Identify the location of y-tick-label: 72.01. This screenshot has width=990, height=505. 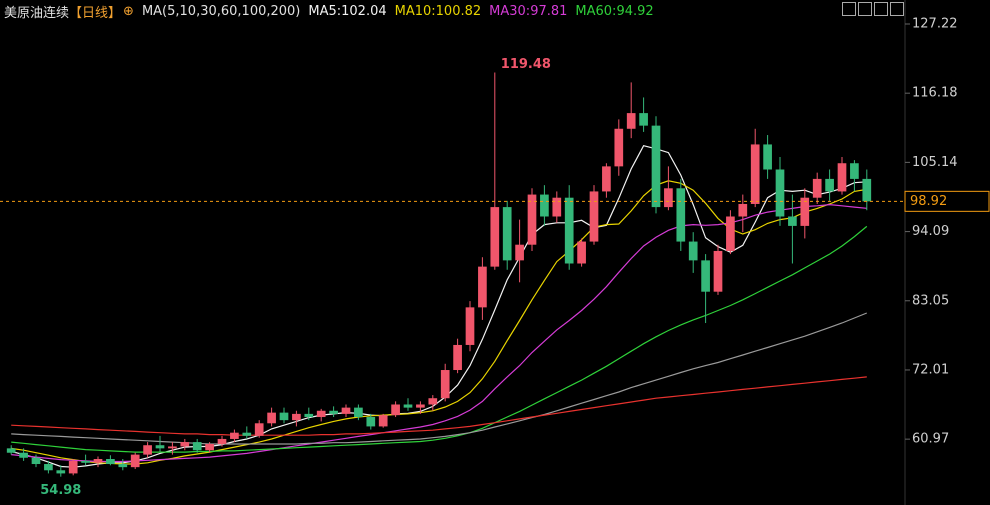
(930, 369).